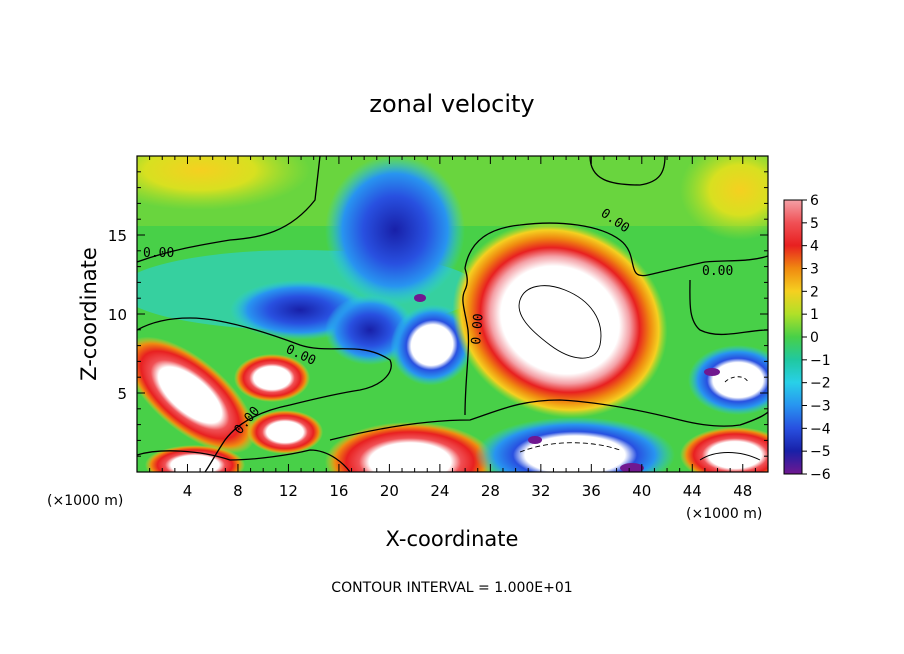  Describe the element at coordinates (820, 361) in the screenshot. I see `colorbar-tick-label: −1` at that location.